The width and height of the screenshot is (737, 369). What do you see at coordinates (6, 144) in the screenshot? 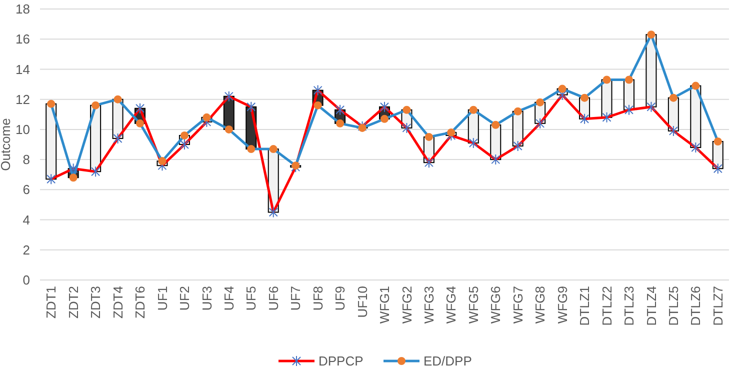
I see `y-axis-title: Outcome` at bounding box center [6, 144].